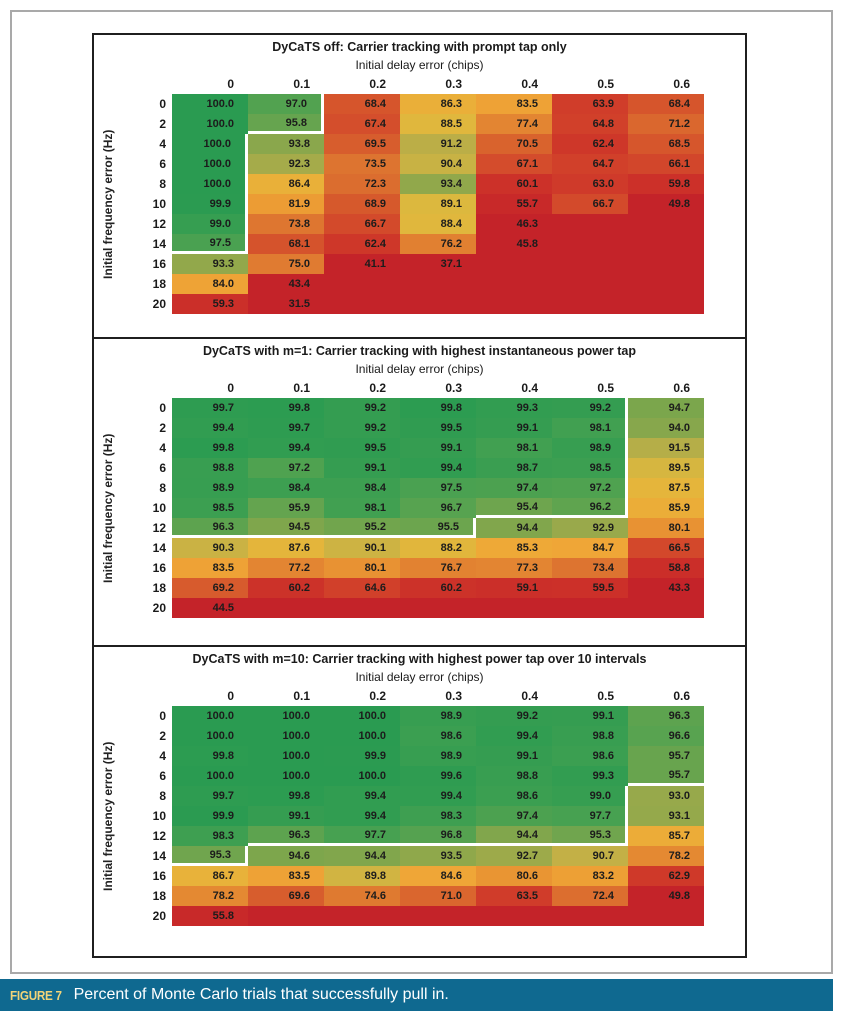 The image size is (848, 1024). I want to click on heatmap-cell: 46.3, so click(514, 224).